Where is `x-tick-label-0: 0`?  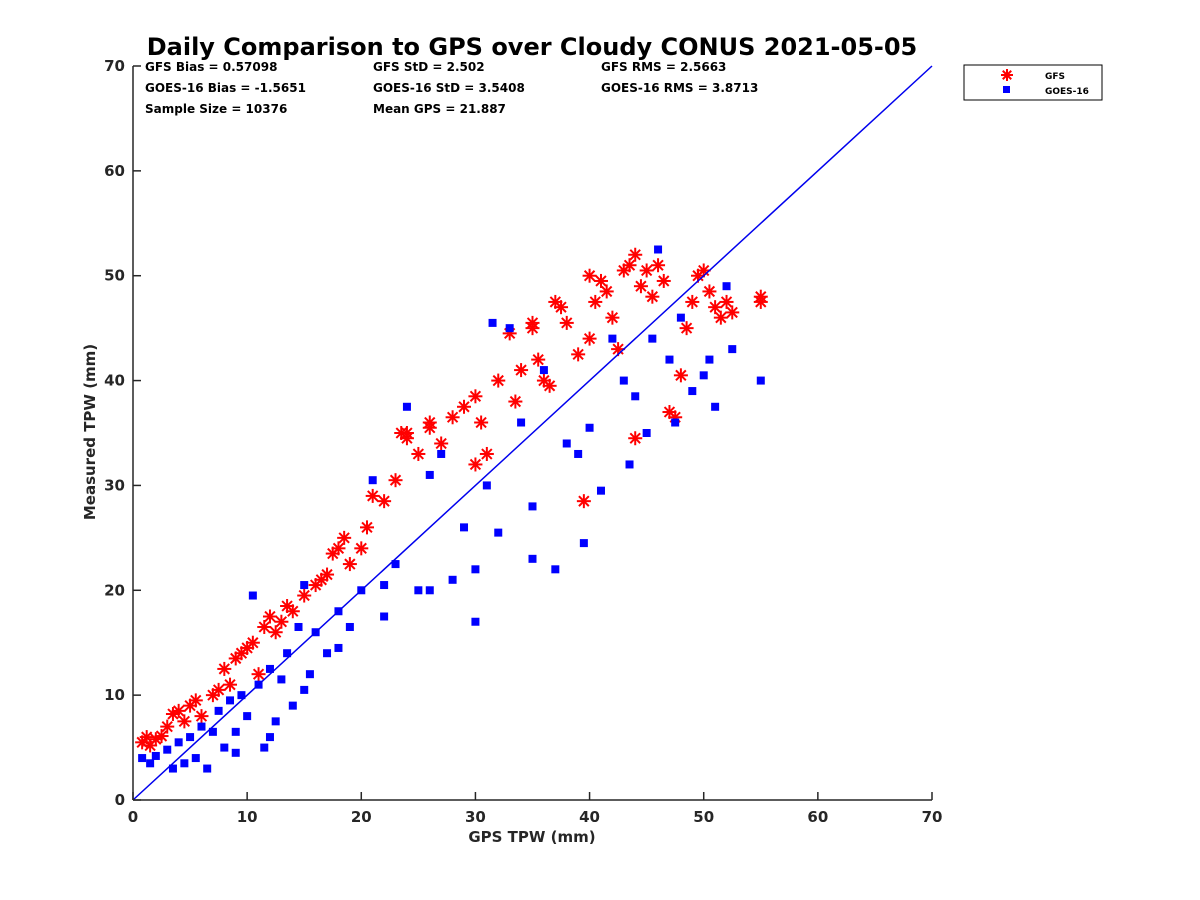
x-tick-label-0: 0 is located at coordinates (133, 817).